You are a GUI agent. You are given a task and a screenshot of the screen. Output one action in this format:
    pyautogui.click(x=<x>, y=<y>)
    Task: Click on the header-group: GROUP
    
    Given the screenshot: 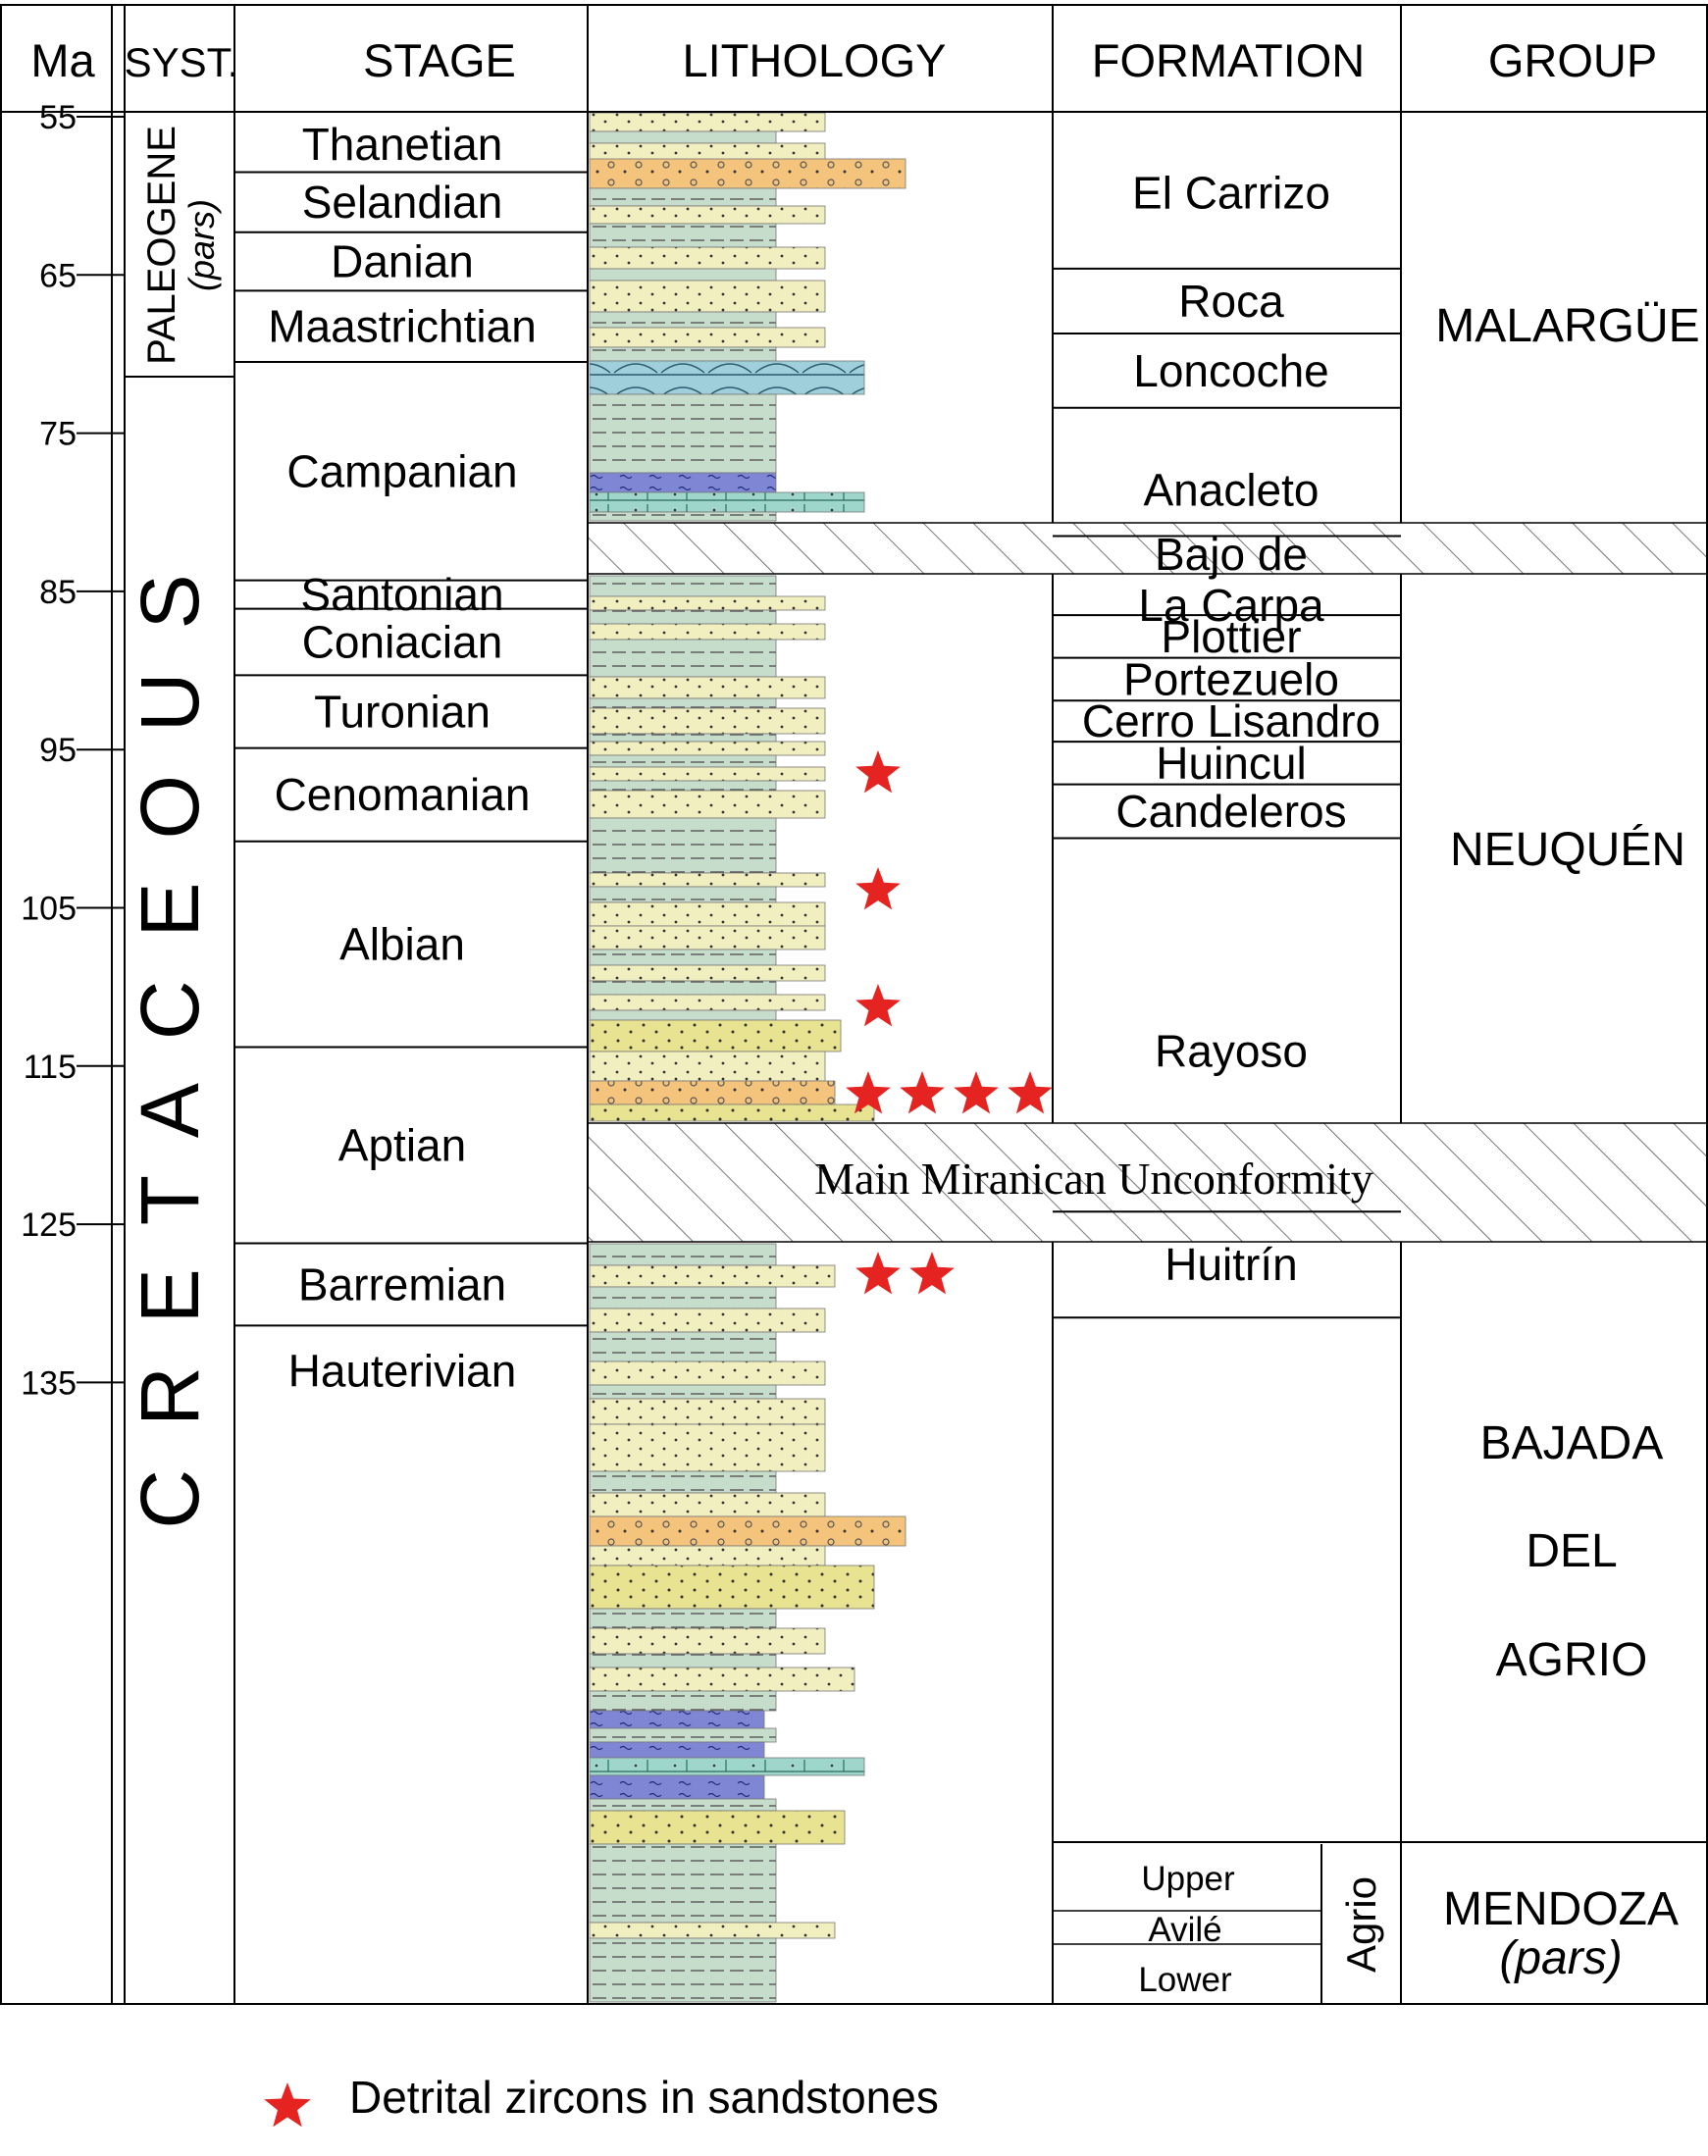 What is the action you would take?
    pyautogui.click(x=1572, y=60)
    